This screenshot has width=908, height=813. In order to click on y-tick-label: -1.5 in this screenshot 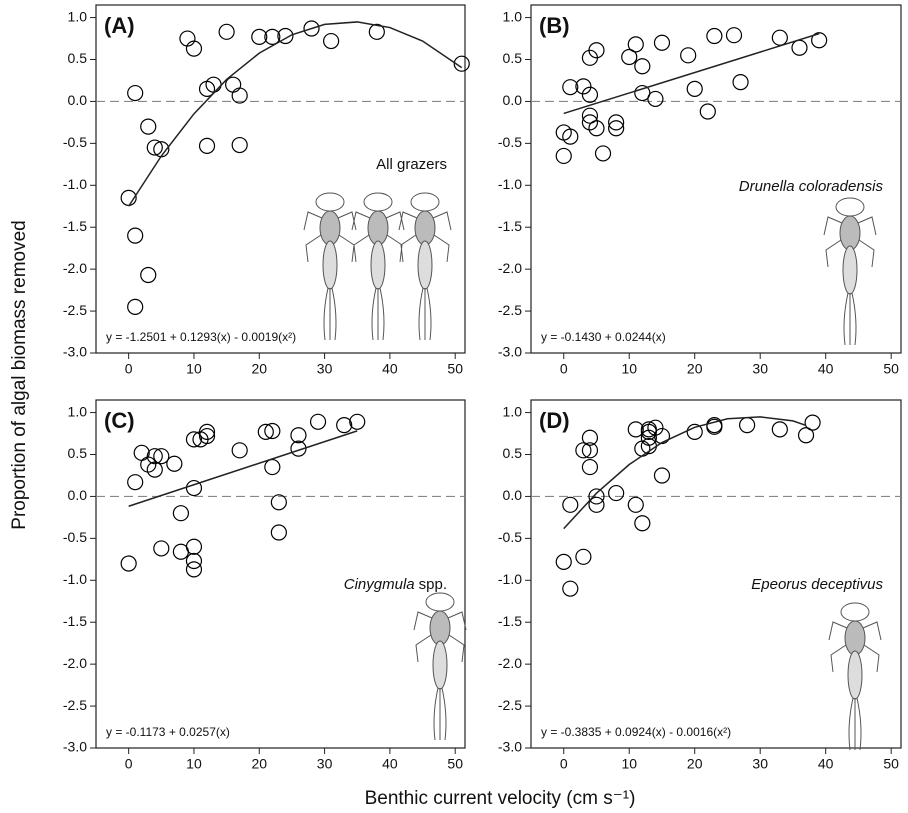, I will do `click(75, 621)`.